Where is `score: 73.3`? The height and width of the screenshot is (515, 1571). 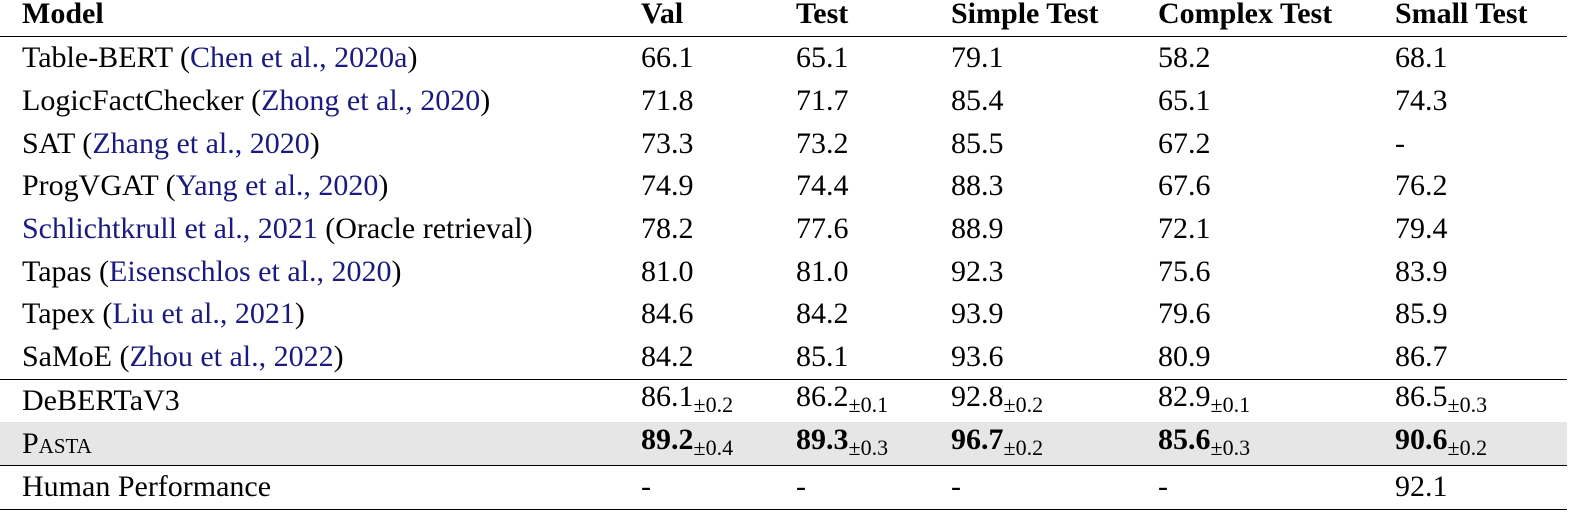
score: 73.3 is located at coordinates (667, 143).